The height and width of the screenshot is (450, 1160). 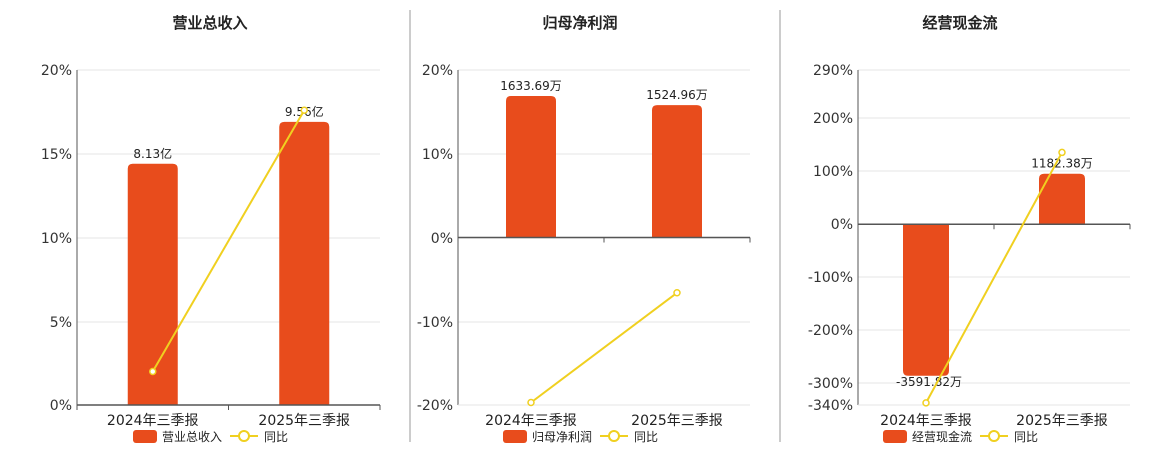 What do you see at coordinates (959, 23) in the screenshot?
I see `chart-title: 经营现金流` at bounding box center [959, 23].